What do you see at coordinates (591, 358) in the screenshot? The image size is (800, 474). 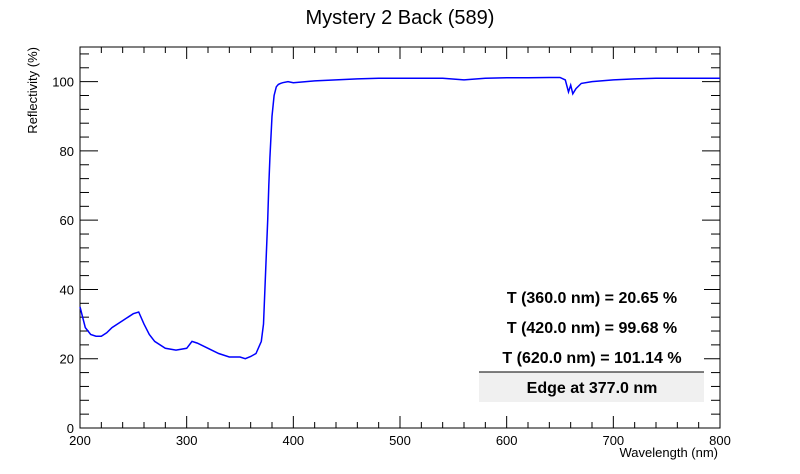 I see `stats-line-3: T (620.0 nm) = 101.14 %` at bounding box center [591, 358].